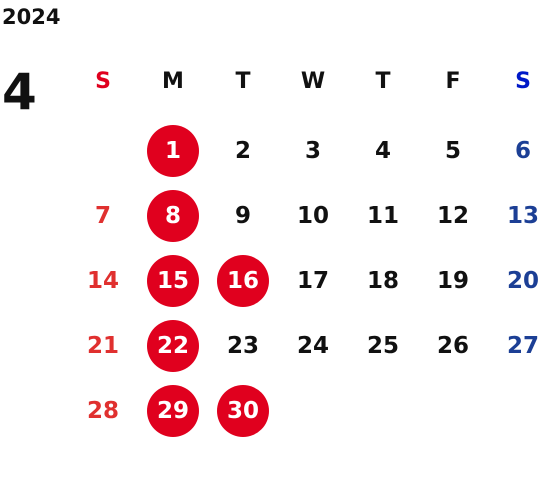  I want to click on day-number: 2, so click(242, 151).